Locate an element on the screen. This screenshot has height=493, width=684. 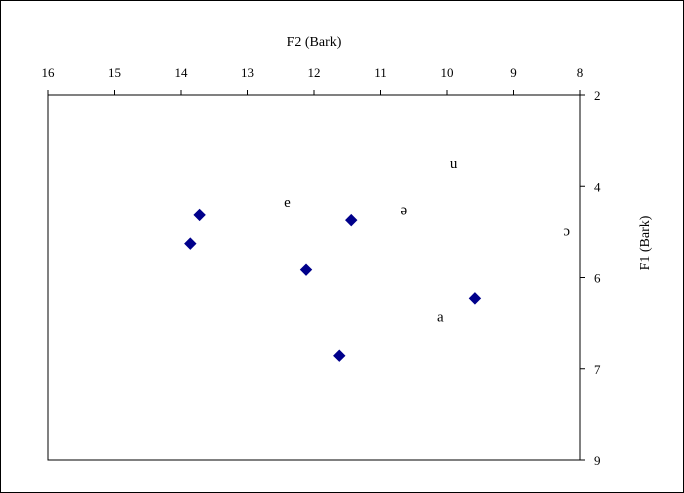
x-tick-label: 11 is located at coordinates (380, 72).